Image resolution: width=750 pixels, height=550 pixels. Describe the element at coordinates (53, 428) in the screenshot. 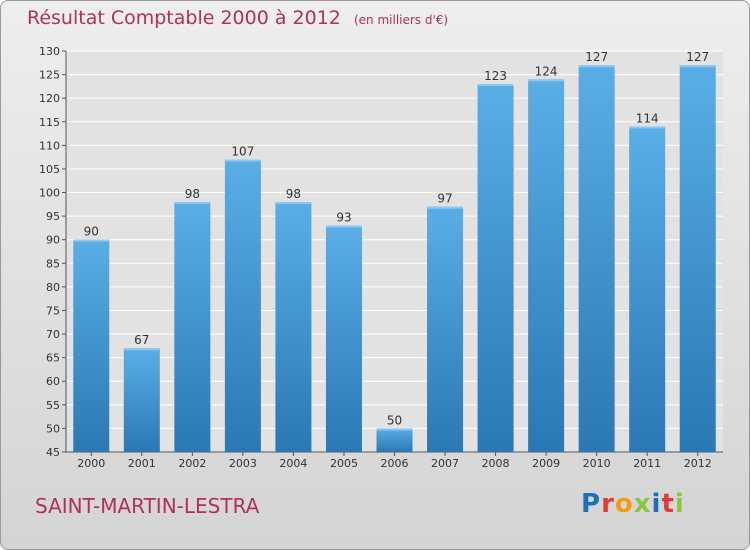

I see `y-tick-label: 50` at that location.